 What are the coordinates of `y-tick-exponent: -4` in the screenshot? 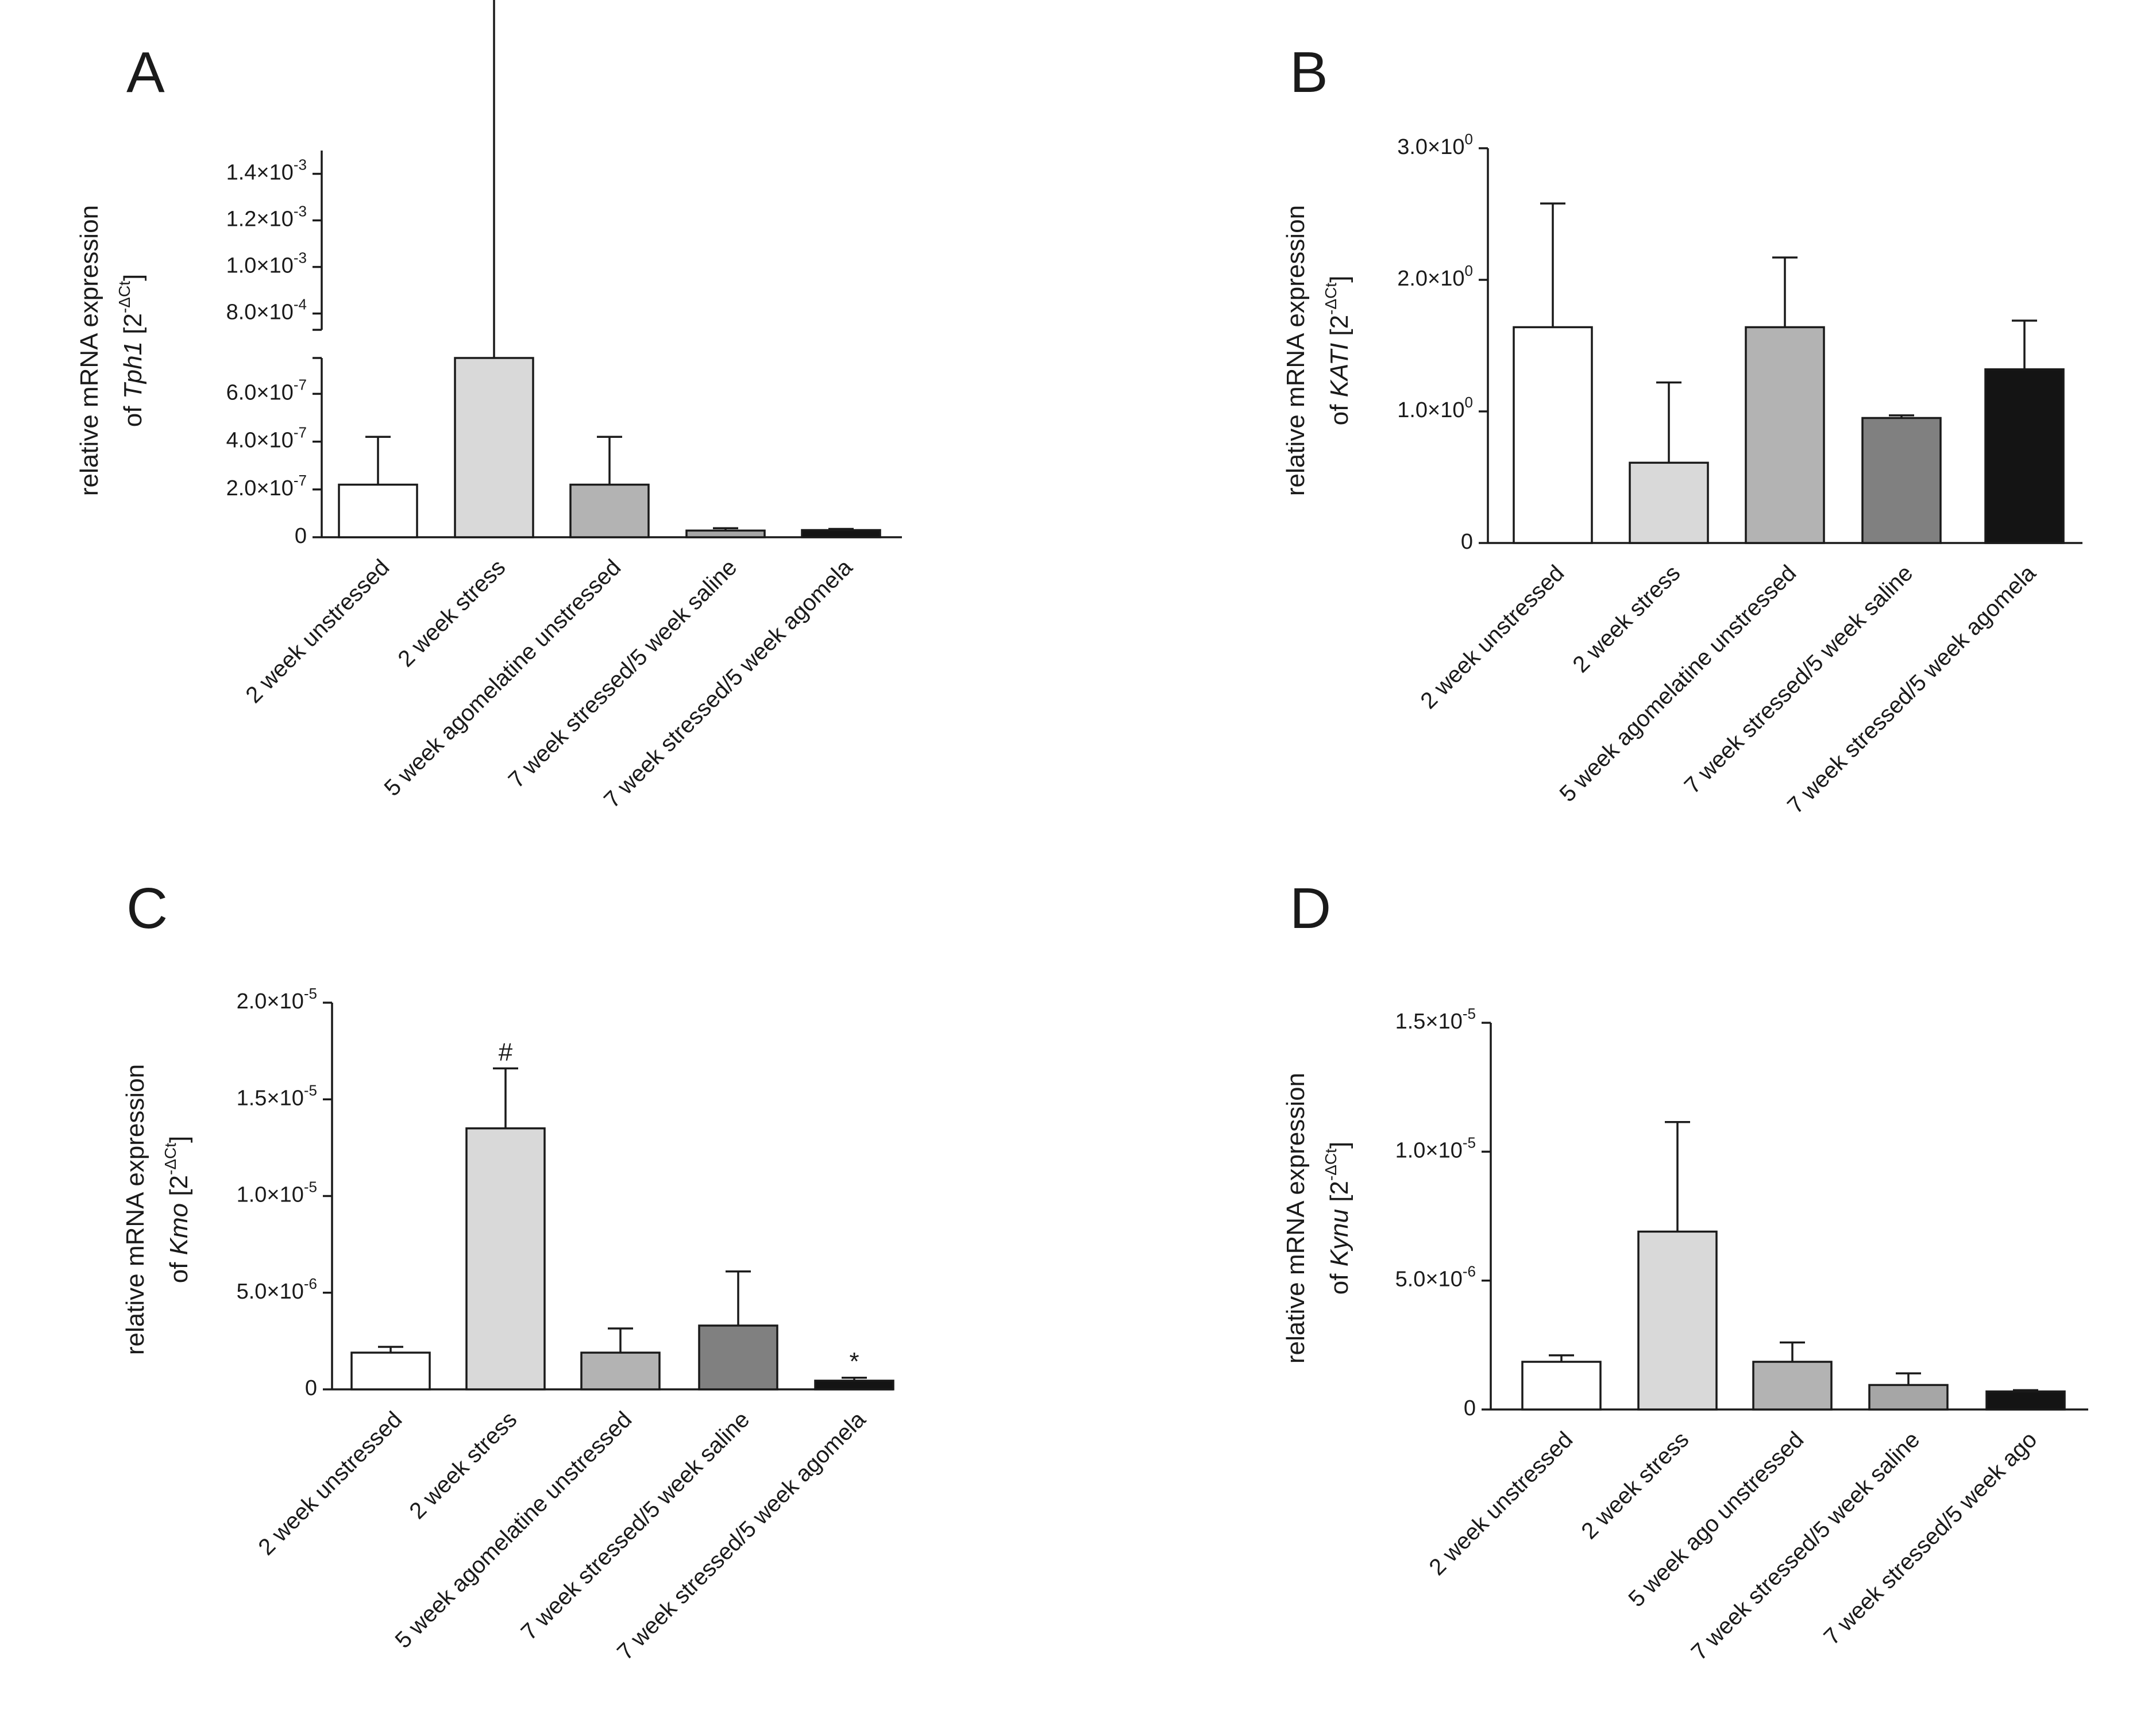 It's located at (300, 304).